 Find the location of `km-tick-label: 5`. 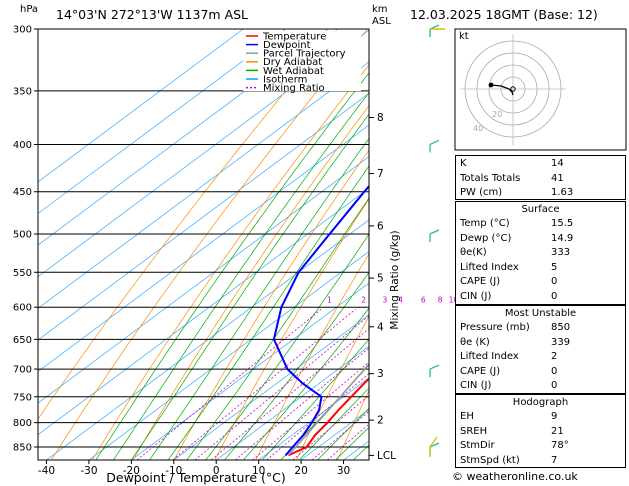

km-tick-label: 5 is located at coordinates (380, 279).